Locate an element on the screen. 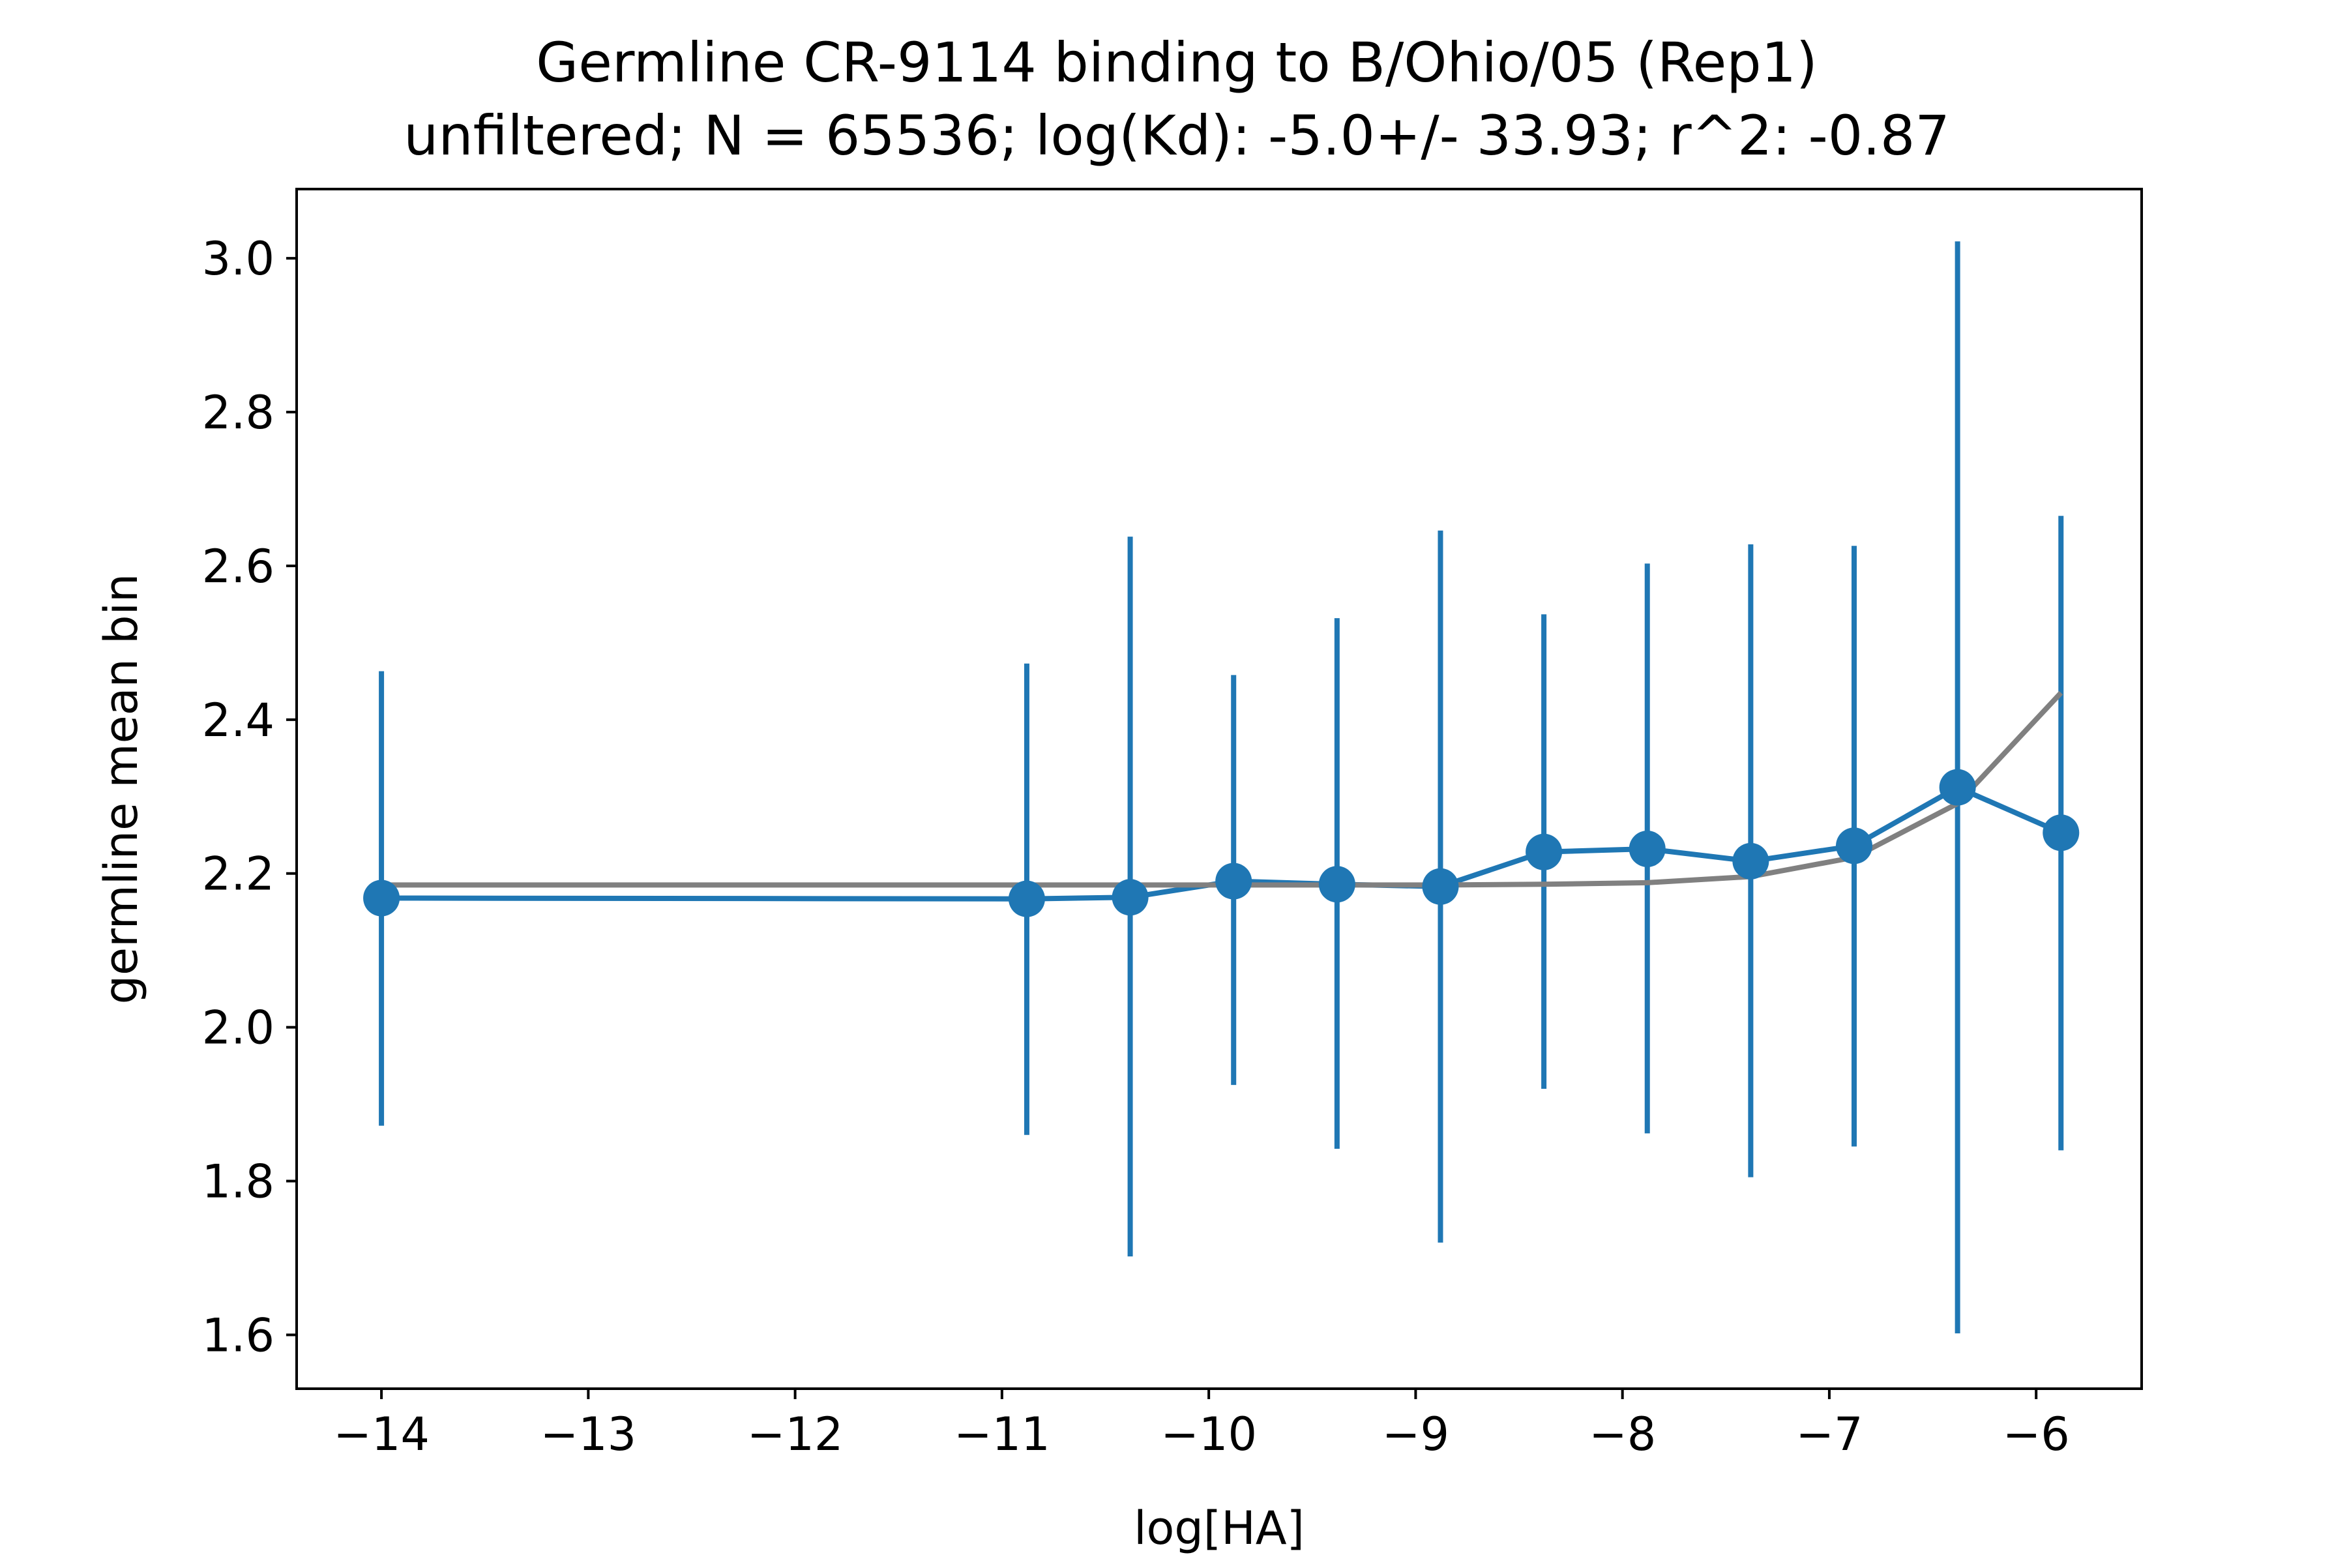 Image resolution: width=2347 pixels, height=1568 pixels. x-axis-label: log[HA] is located at coordinates (1219, 1528).